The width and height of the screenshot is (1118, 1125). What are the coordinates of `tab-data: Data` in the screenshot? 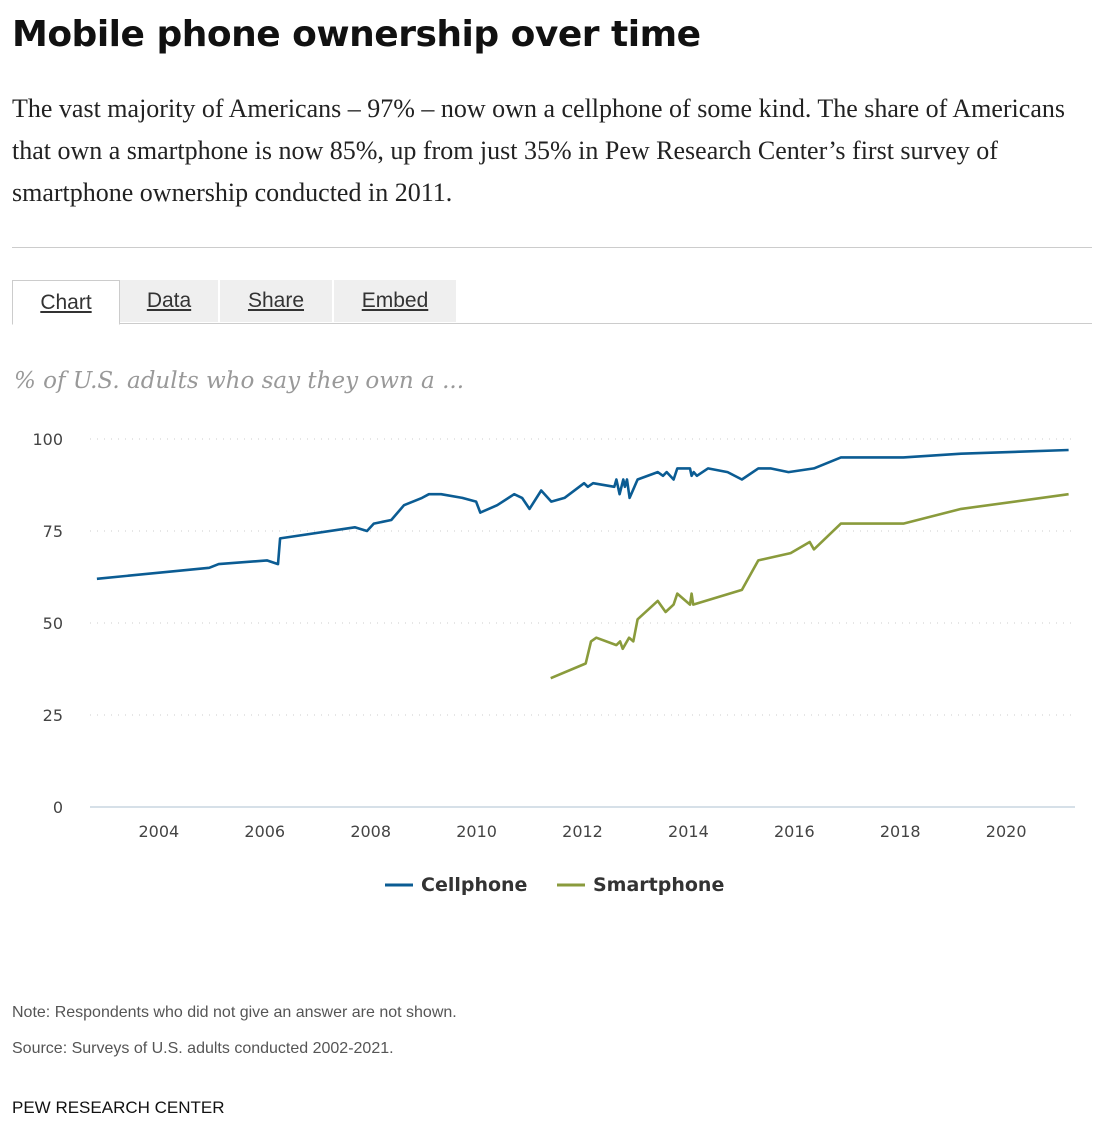 It's located at (170, 301).